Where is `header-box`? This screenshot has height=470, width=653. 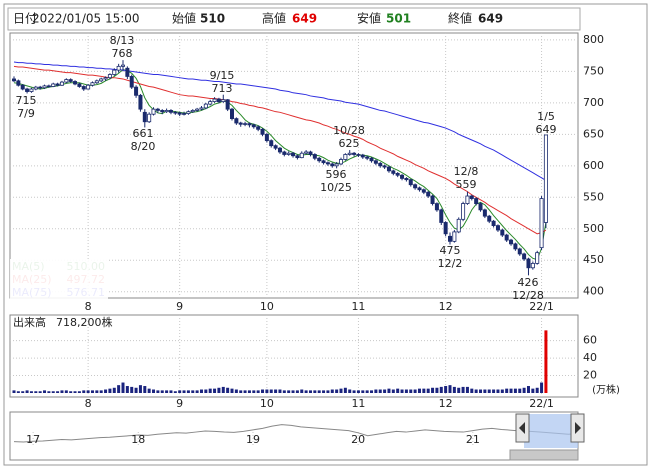 header-box is located at coordinates (294, 19).